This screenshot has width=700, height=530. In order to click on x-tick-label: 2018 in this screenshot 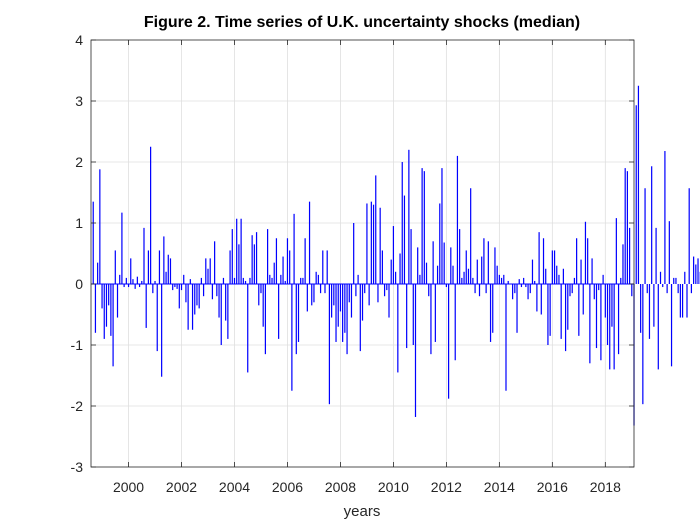, I will do `click(605, 487)`.